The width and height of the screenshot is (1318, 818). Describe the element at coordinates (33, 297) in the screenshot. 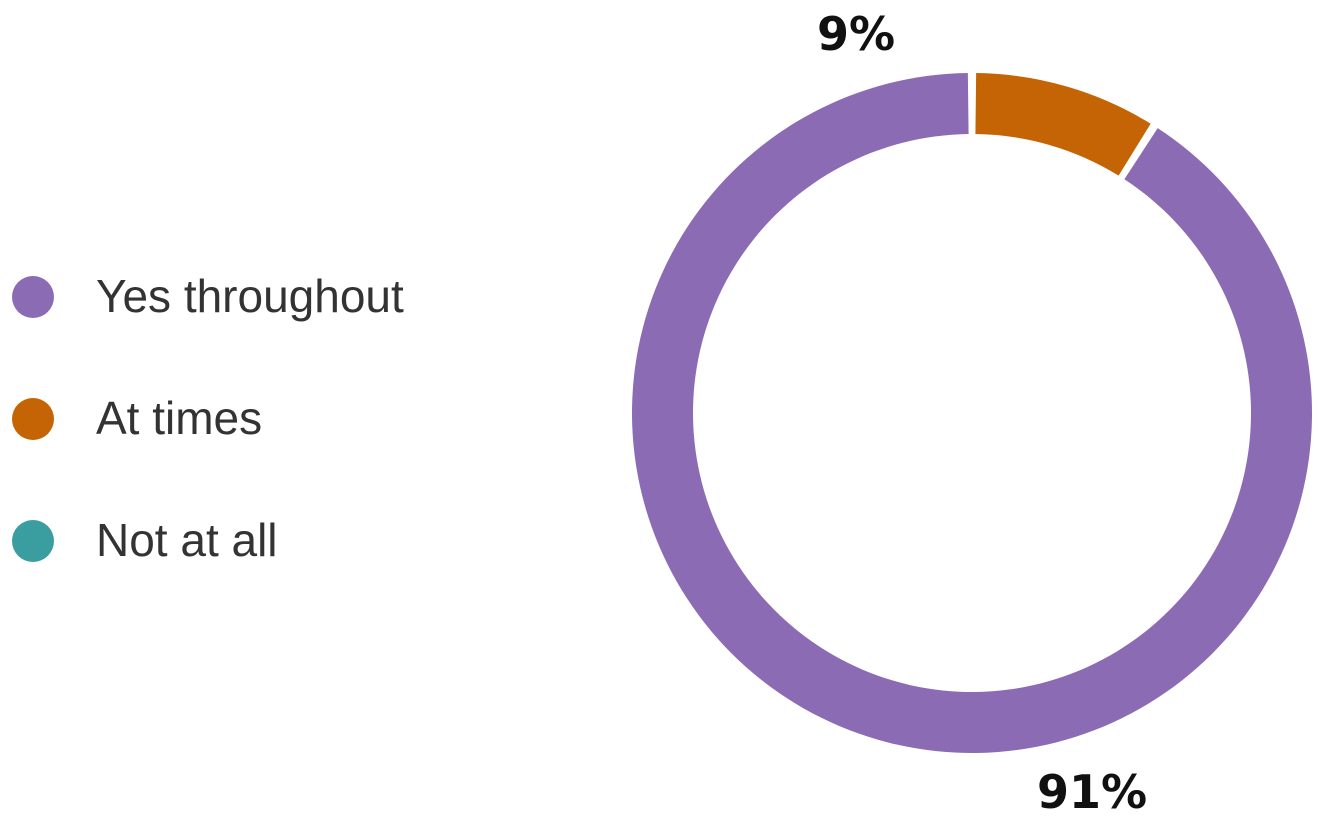

I see `legend-swatch-yes-throughout` at that location.